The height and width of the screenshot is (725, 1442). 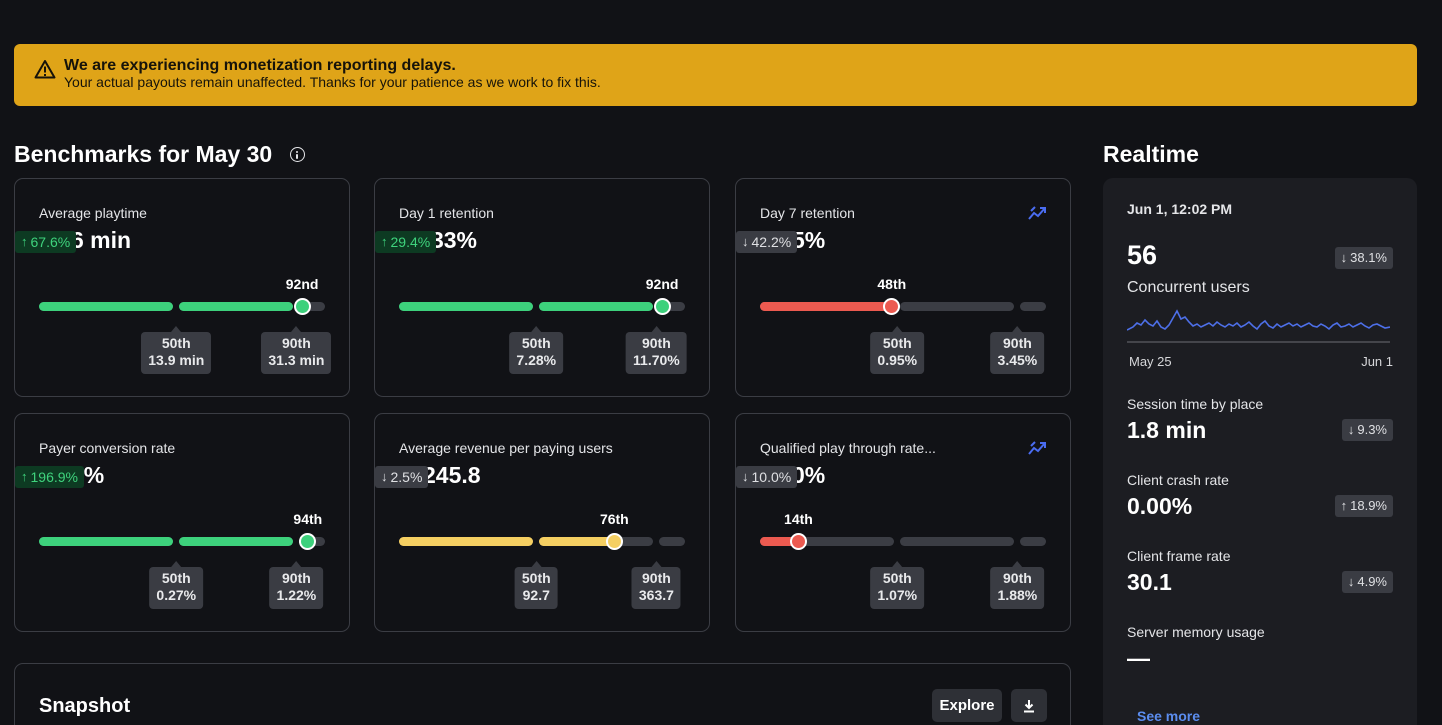 I want to click on snapshot-title: Snapshot, so click(x=85, y=706).